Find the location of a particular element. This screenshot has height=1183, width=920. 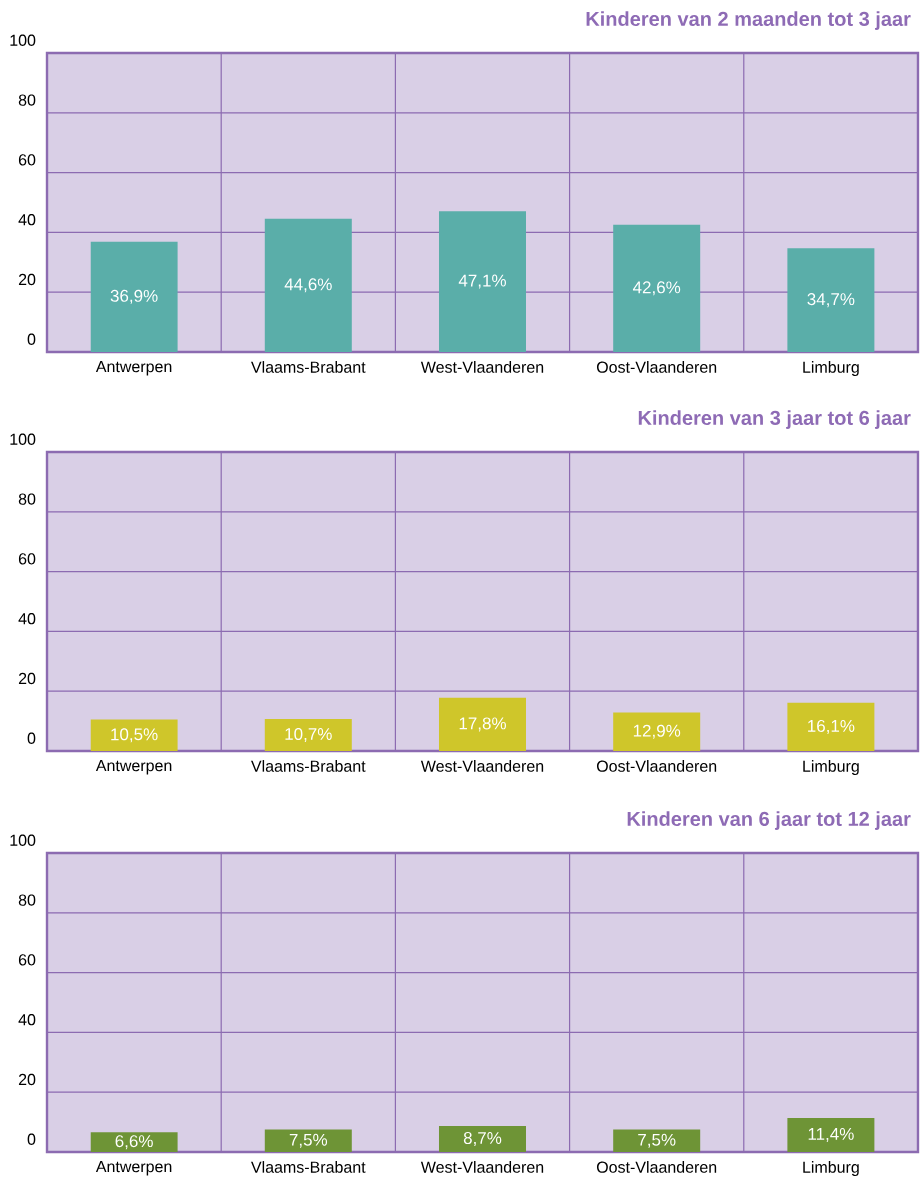

data-label: 11,4% is located at coordinates (831, 1134).